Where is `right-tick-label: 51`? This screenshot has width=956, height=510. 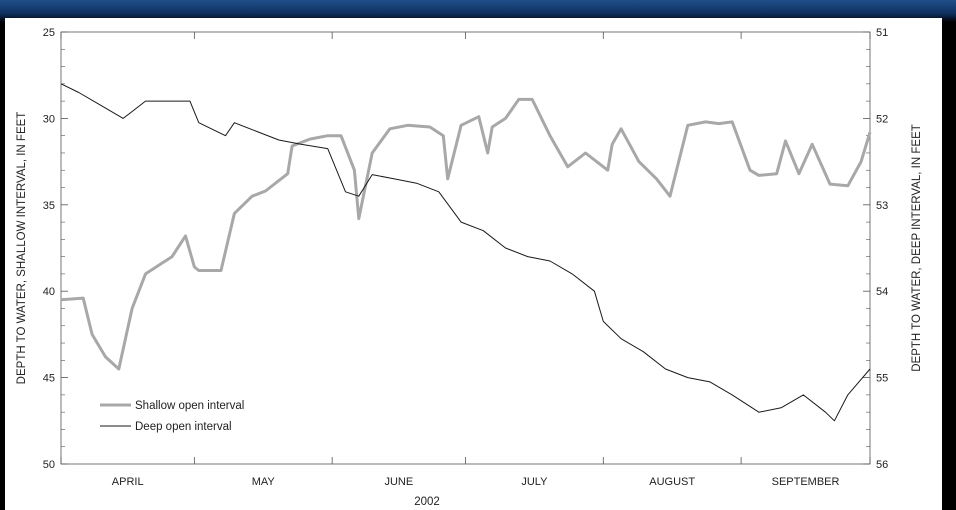 right-tick-label: 51 is located at coordinates (882, 33).